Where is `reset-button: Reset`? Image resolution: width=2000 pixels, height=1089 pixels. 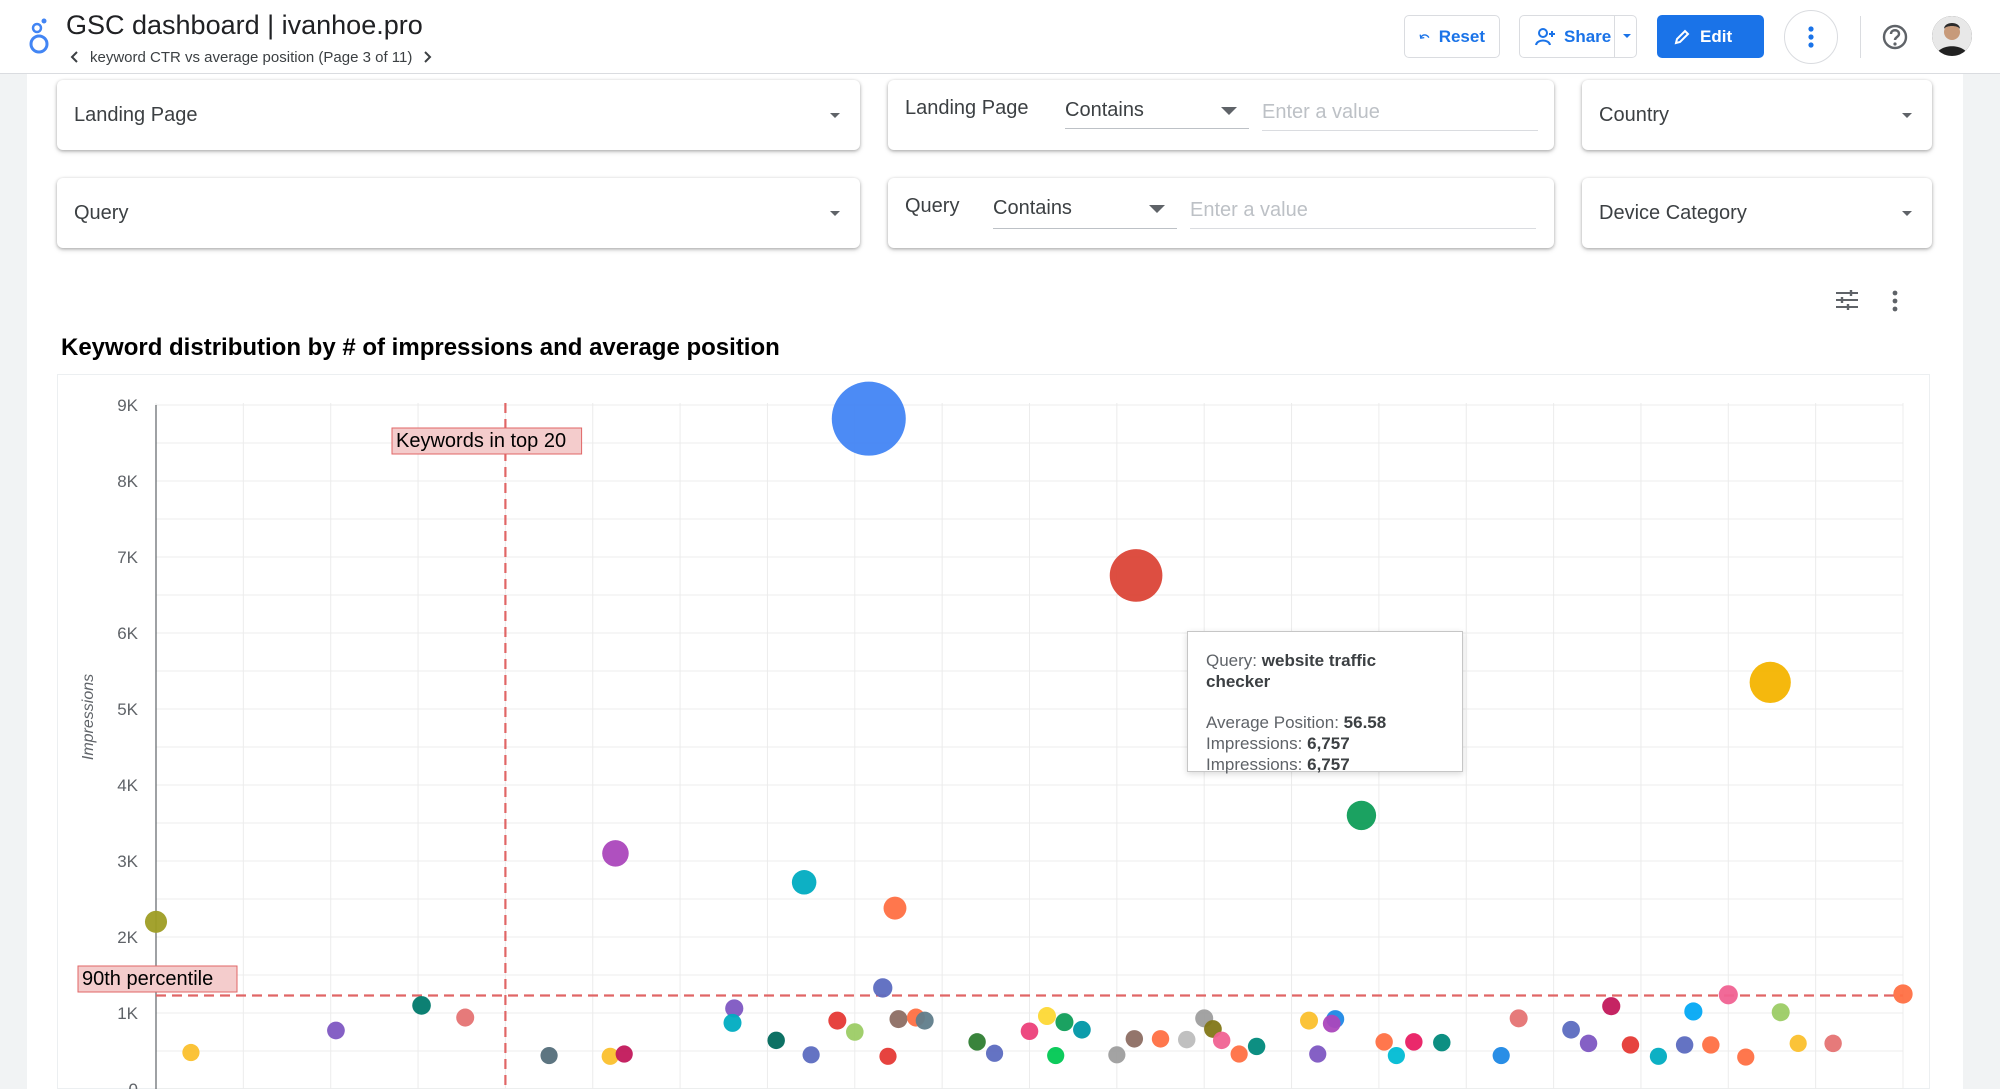
reset-button: Reset is located at coordinates (1452, 36).